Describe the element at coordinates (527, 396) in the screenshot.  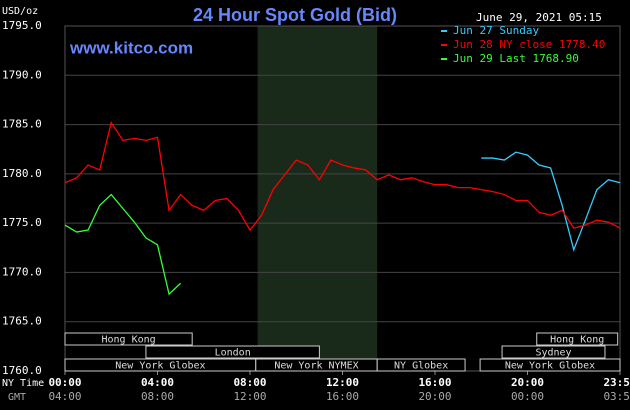
I see `gmt-tick-label: 00:00` at that location.